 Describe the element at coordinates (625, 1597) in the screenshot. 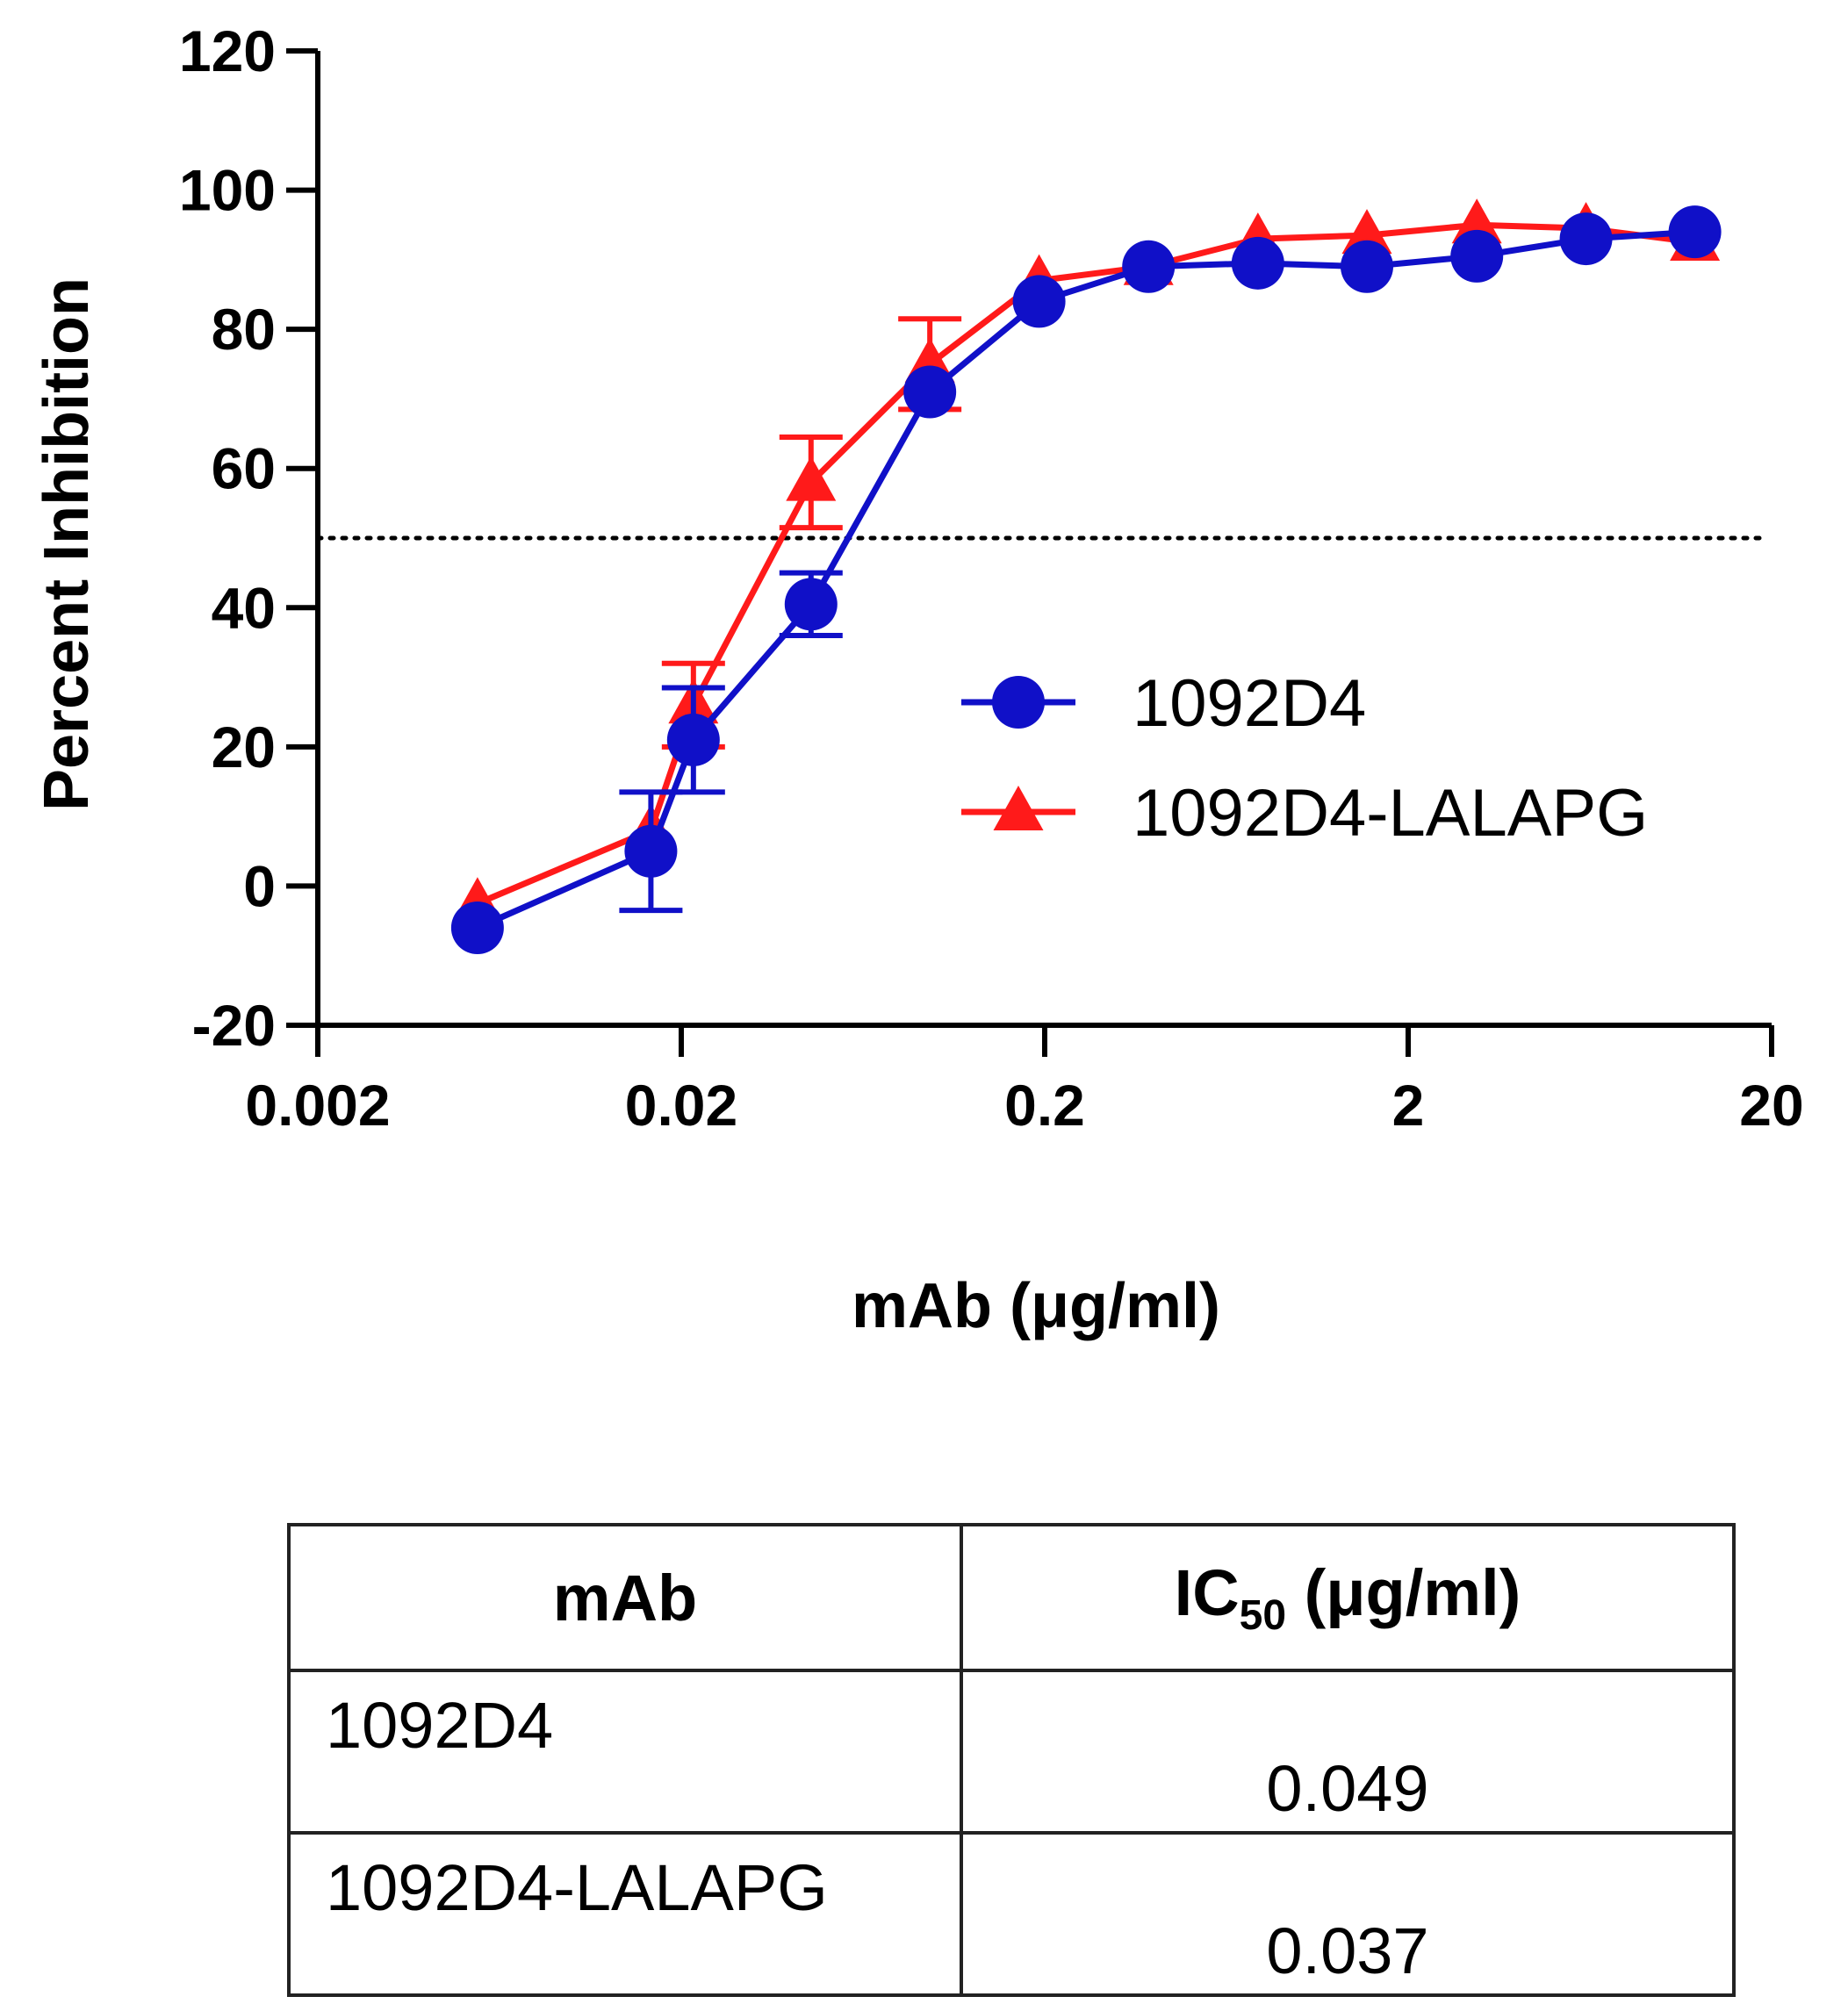

I see `header-mab: mAb` at that location.